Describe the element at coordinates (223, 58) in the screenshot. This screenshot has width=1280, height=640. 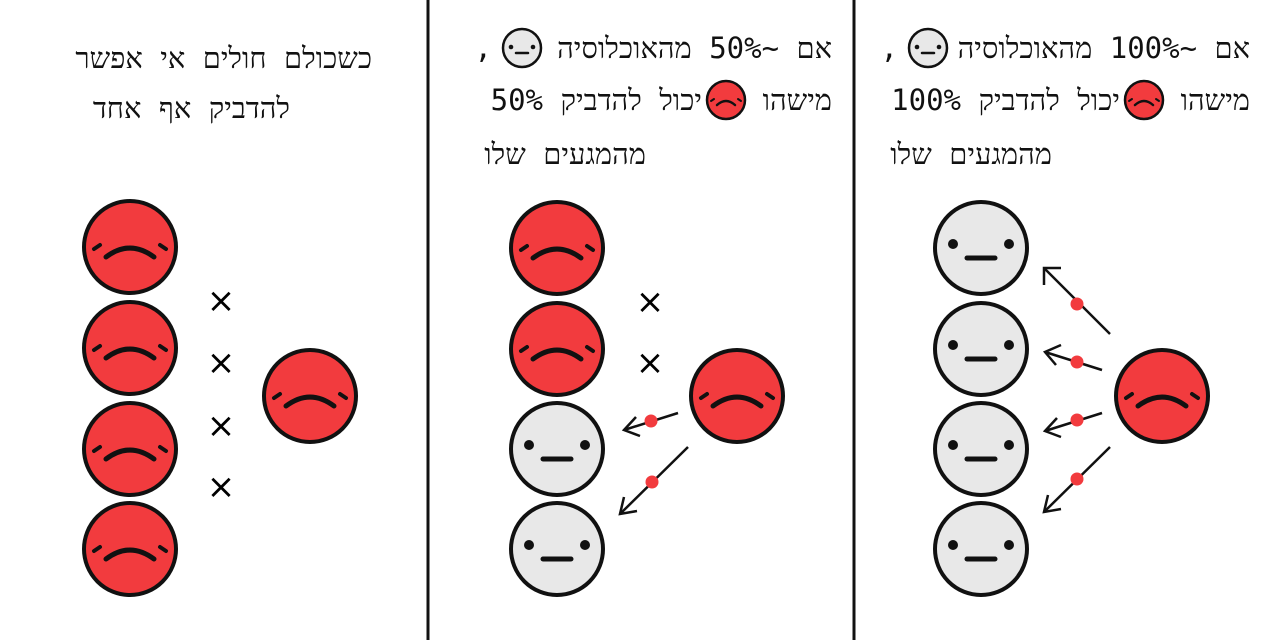
I see `caption-line: כשכולם חולים אי אפשר` at that location.